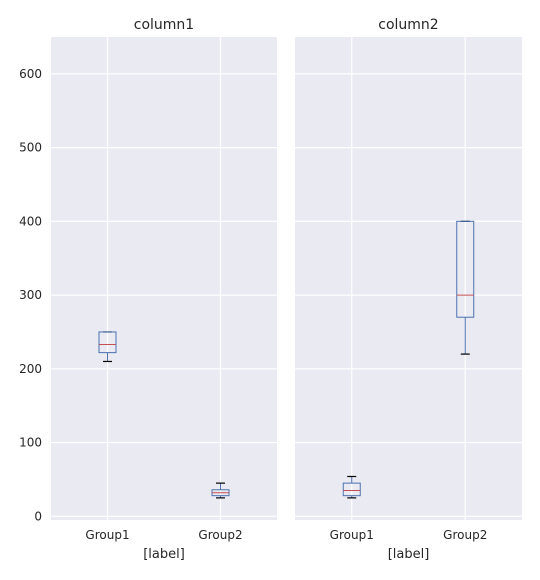 The image size is (540, 580). What do you see at coordinates (30, 74) in the screenshot?
I see `y-tick-label: 600` at bounding box center [30, 74].